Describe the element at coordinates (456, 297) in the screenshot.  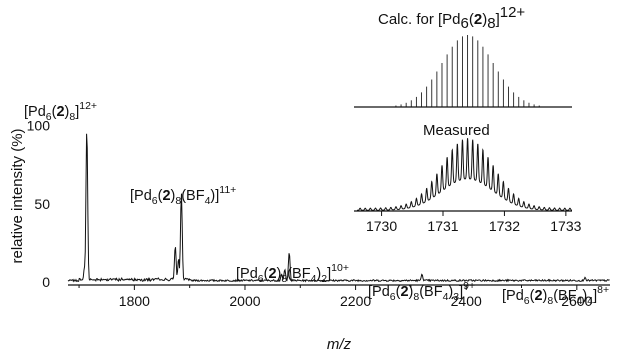
I see `label-segment: 3` at that location.